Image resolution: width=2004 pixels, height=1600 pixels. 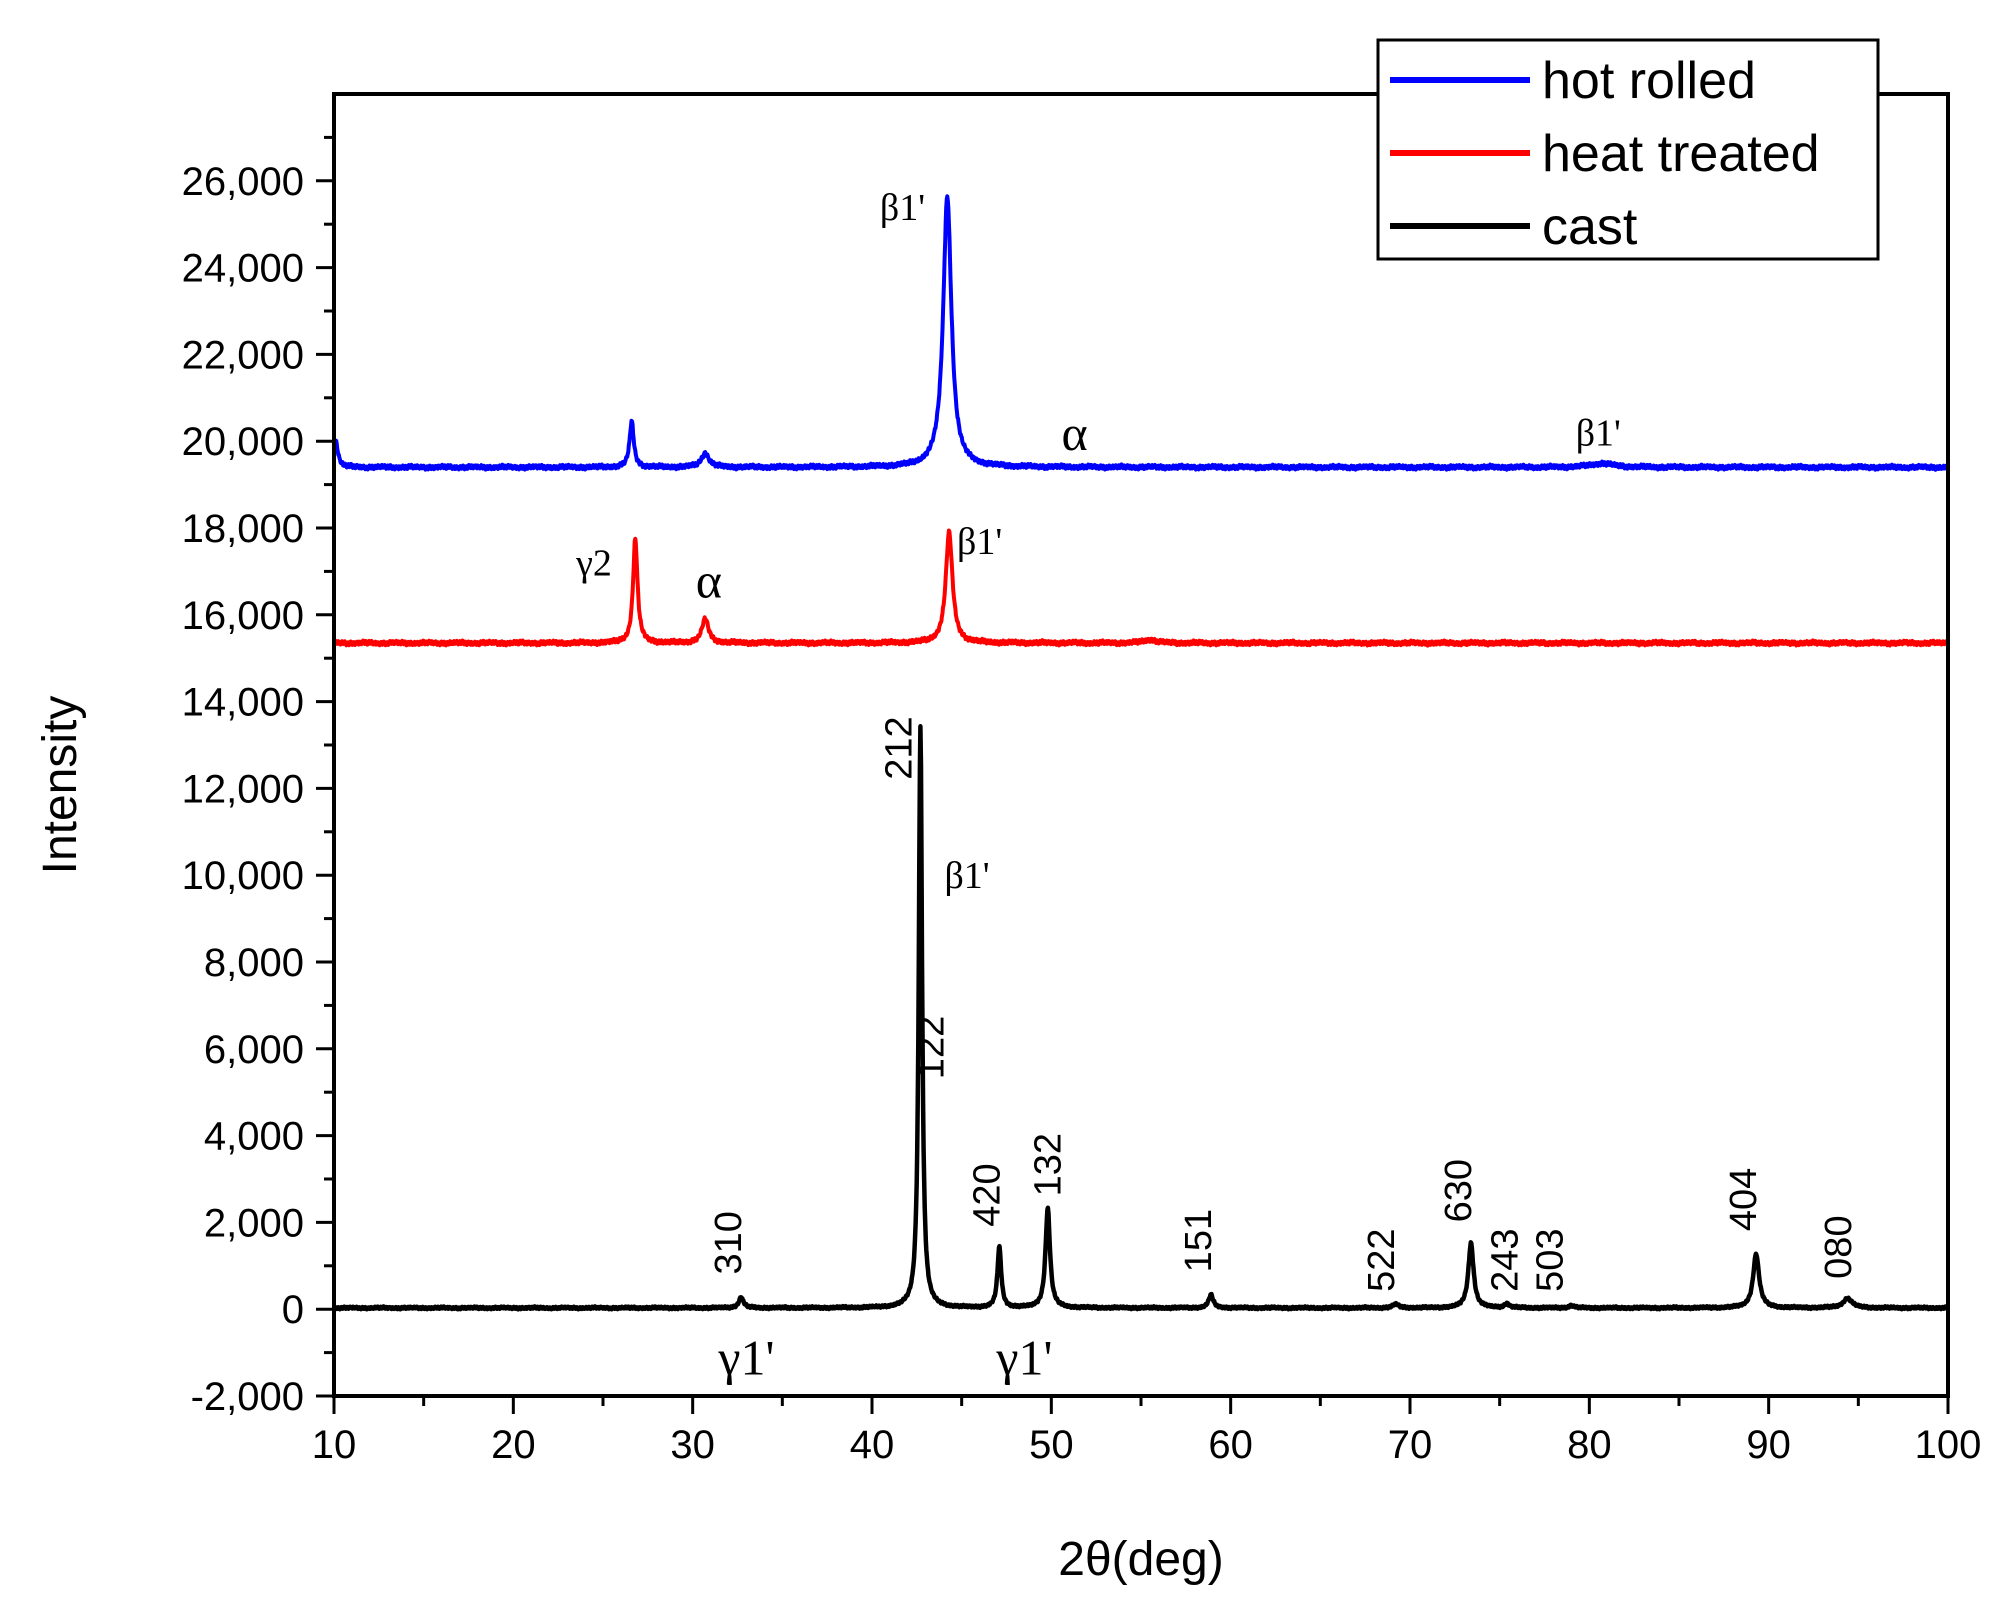 What do you see at coordinates (593, 564) in the screenshot?
I see `phase-label: γ2` at bounding box center [593, 564].